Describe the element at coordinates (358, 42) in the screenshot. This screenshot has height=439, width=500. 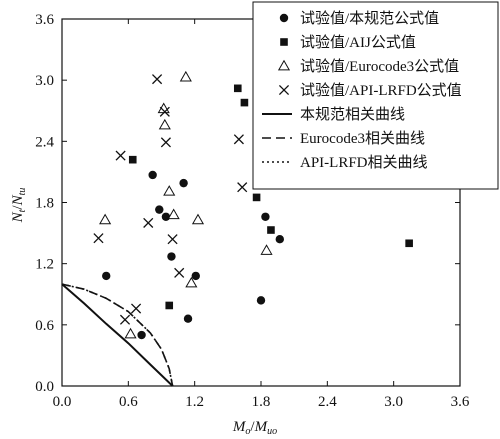
I see `legend-label: 试验值/AIJ公式值` at that location.